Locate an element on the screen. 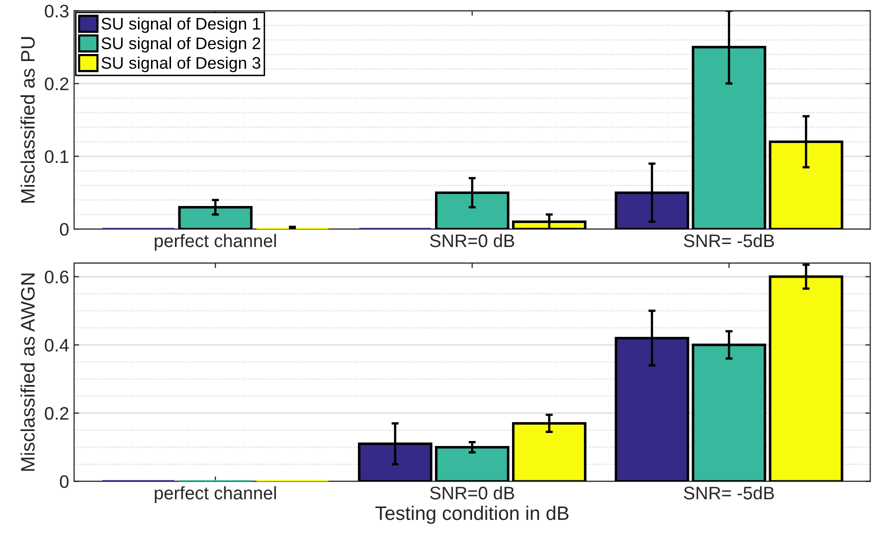  y-tick-label: 0.4 is located at coordinates (56, 345).